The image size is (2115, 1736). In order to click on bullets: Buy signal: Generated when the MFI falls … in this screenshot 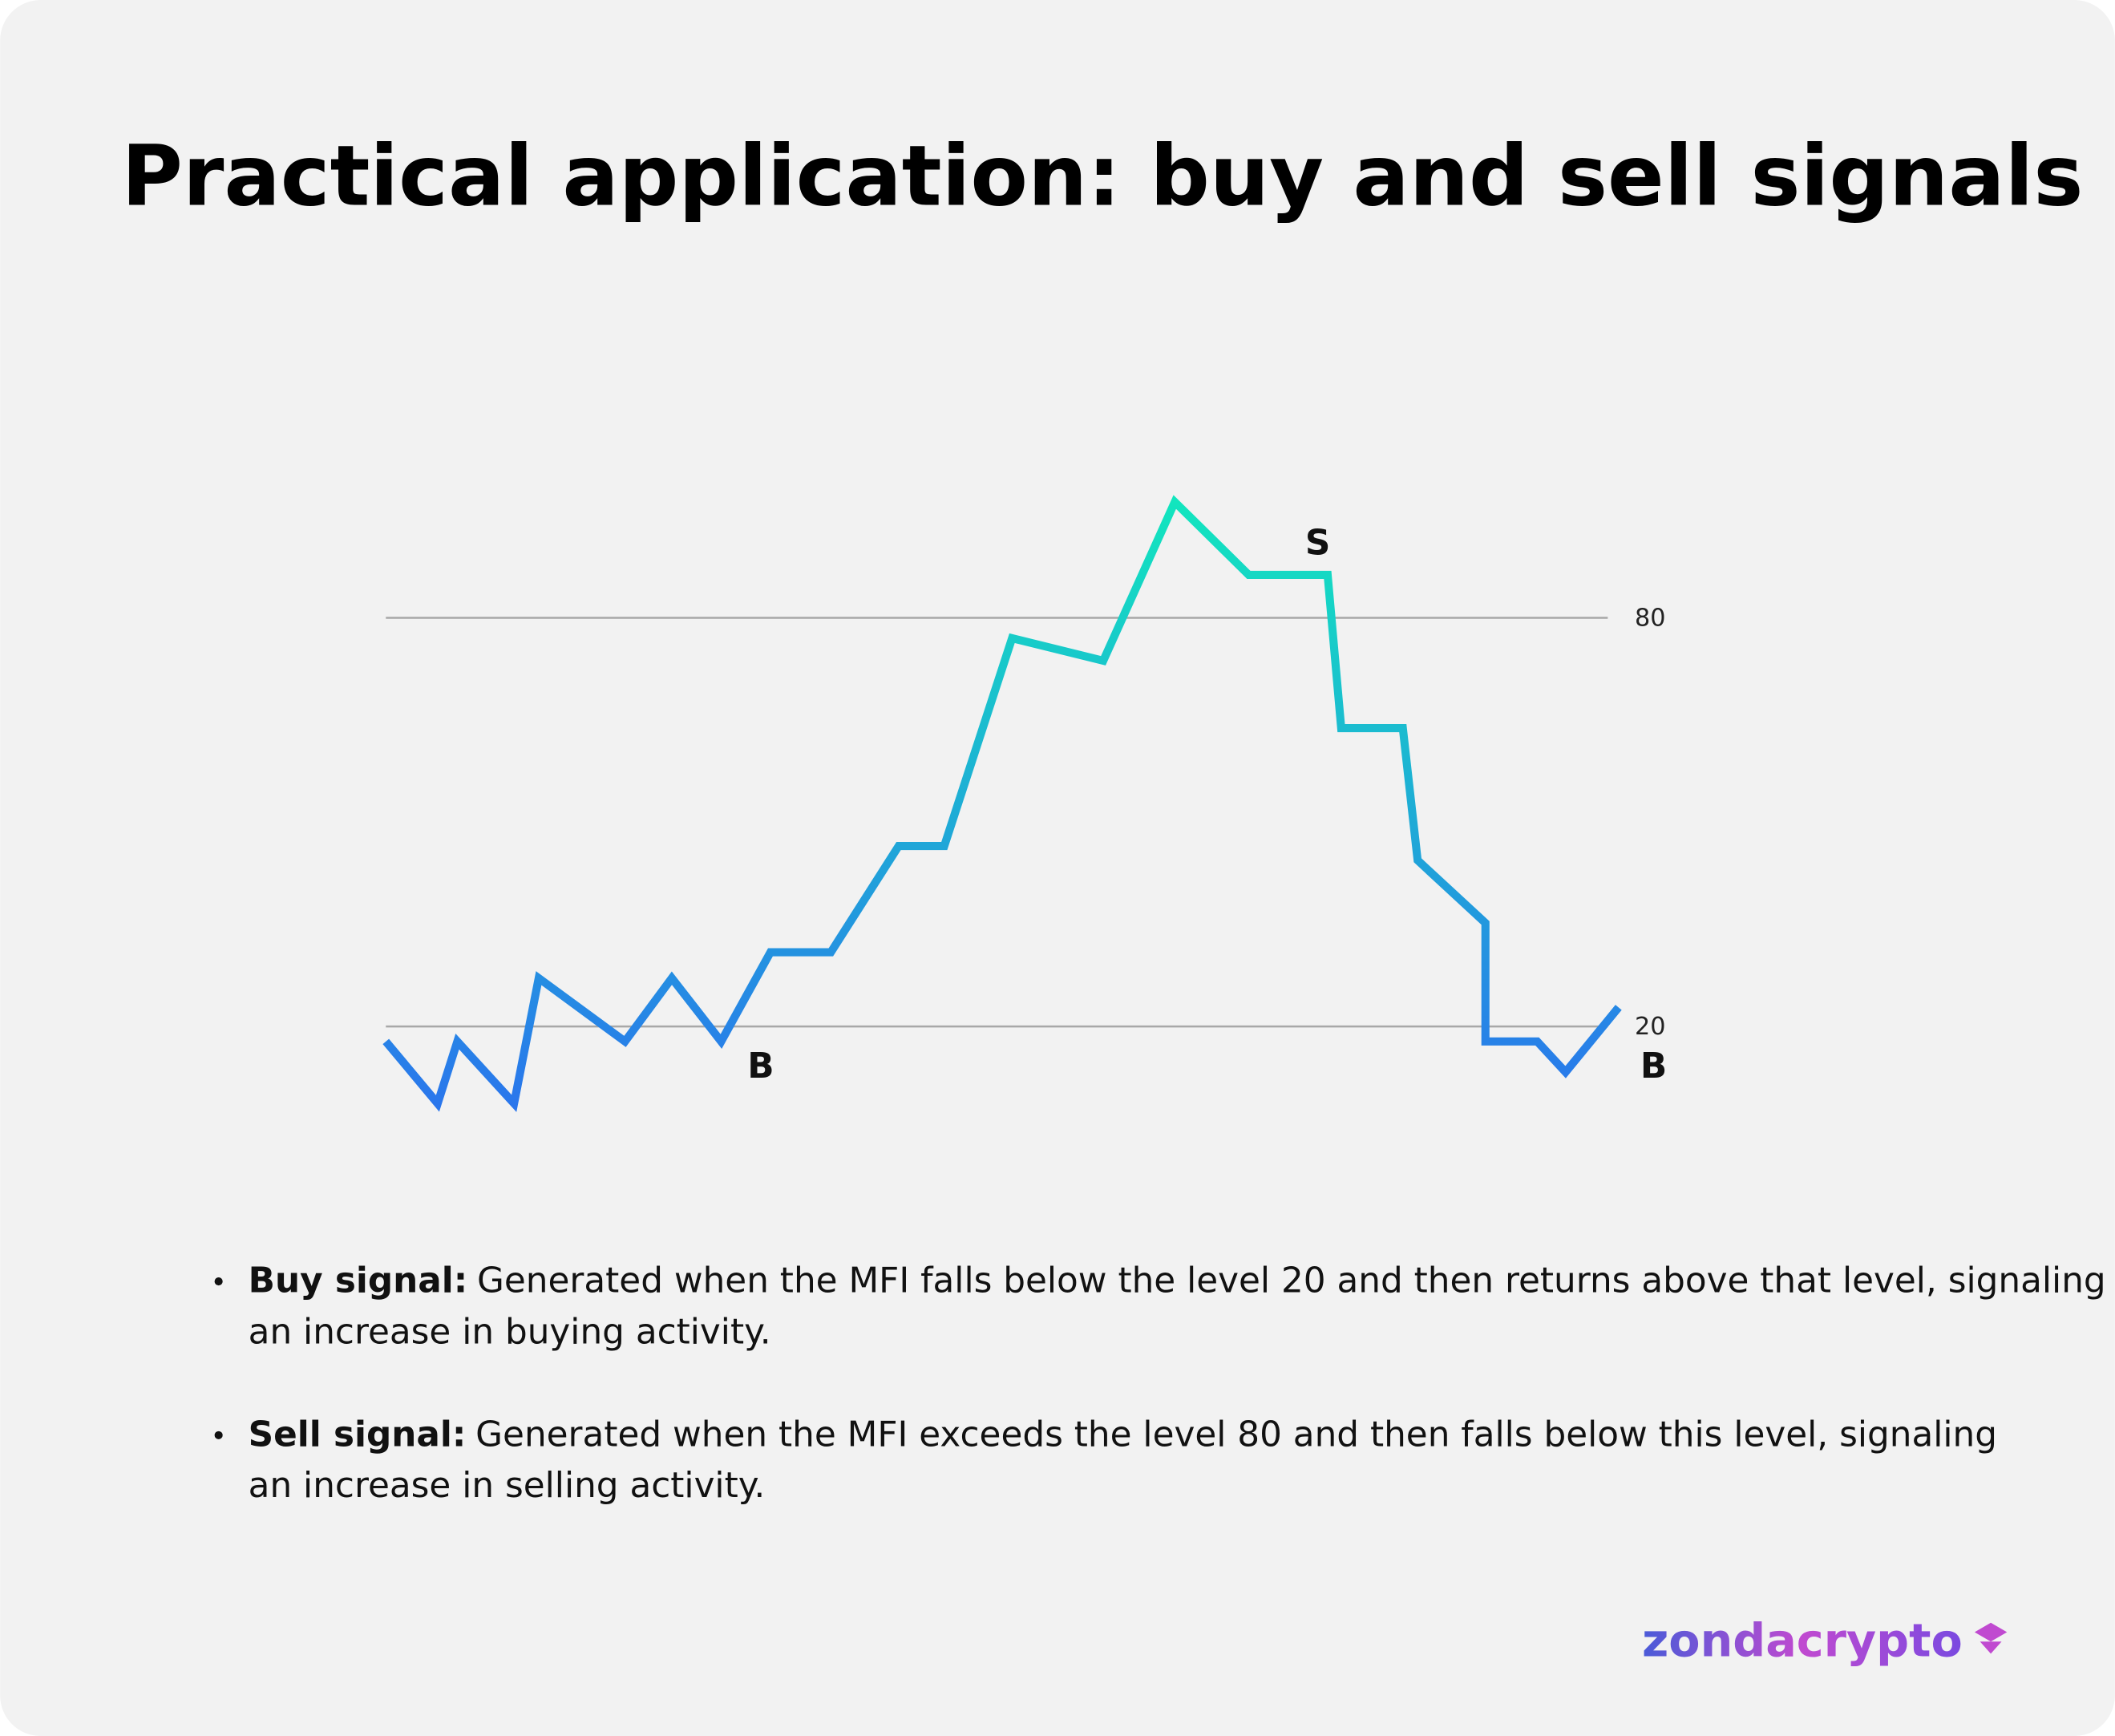, I will do `click(1160, 1384)`.